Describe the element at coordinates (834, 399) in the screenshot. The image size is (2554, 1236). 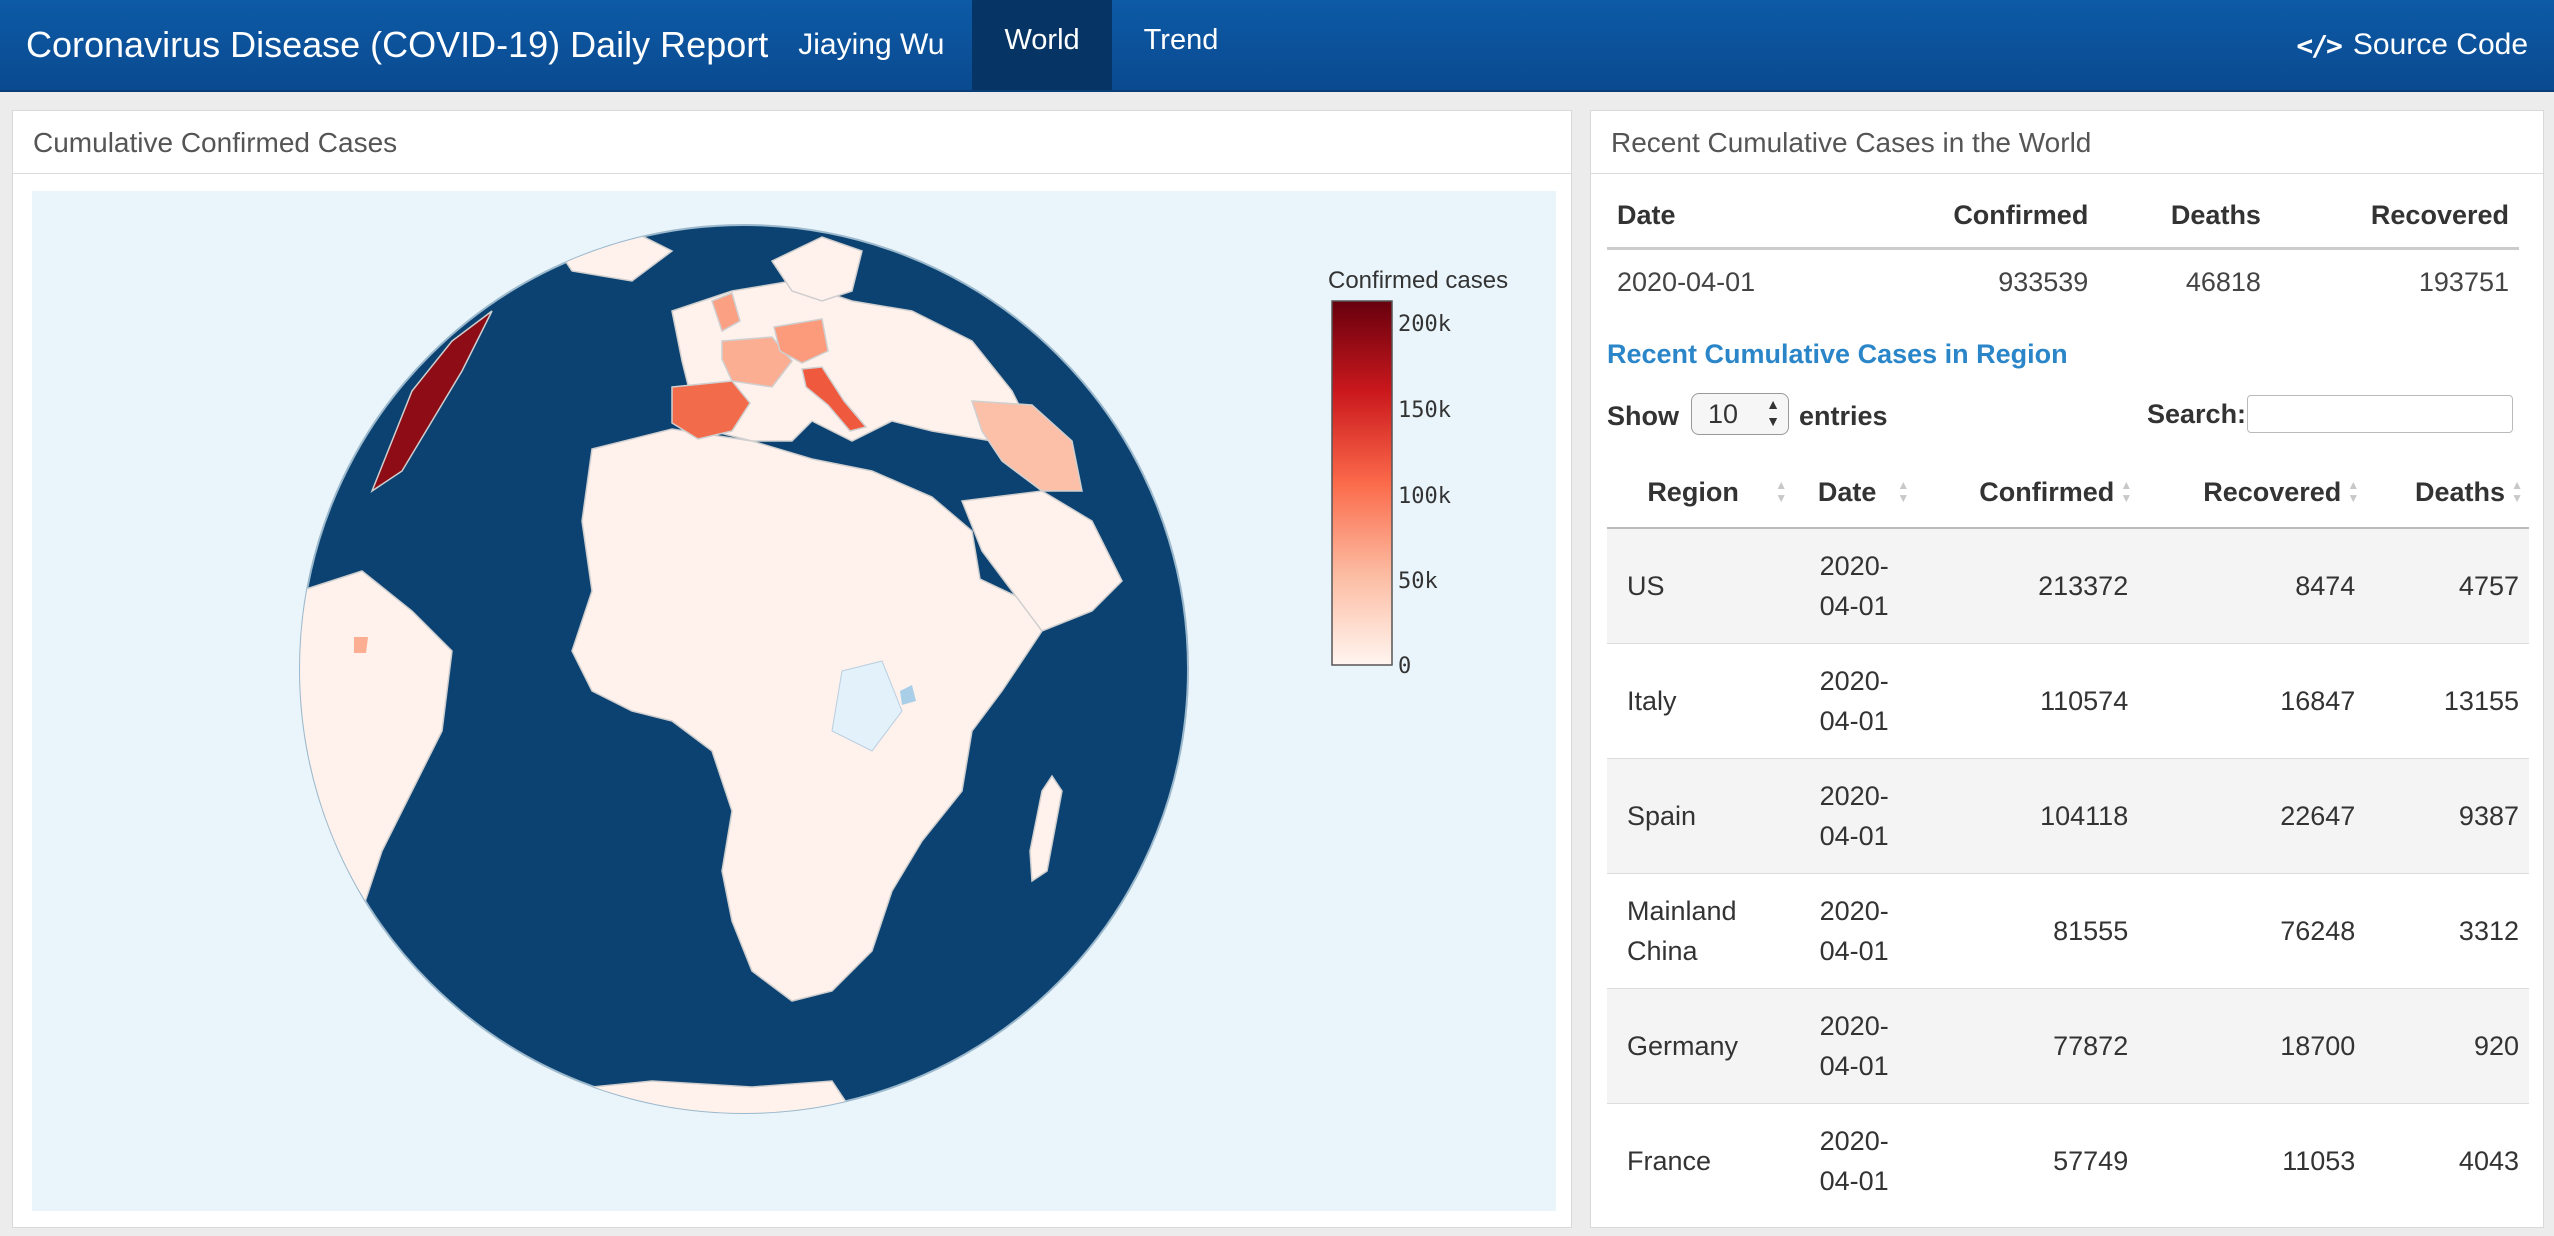
I see `region-italy` at that location.